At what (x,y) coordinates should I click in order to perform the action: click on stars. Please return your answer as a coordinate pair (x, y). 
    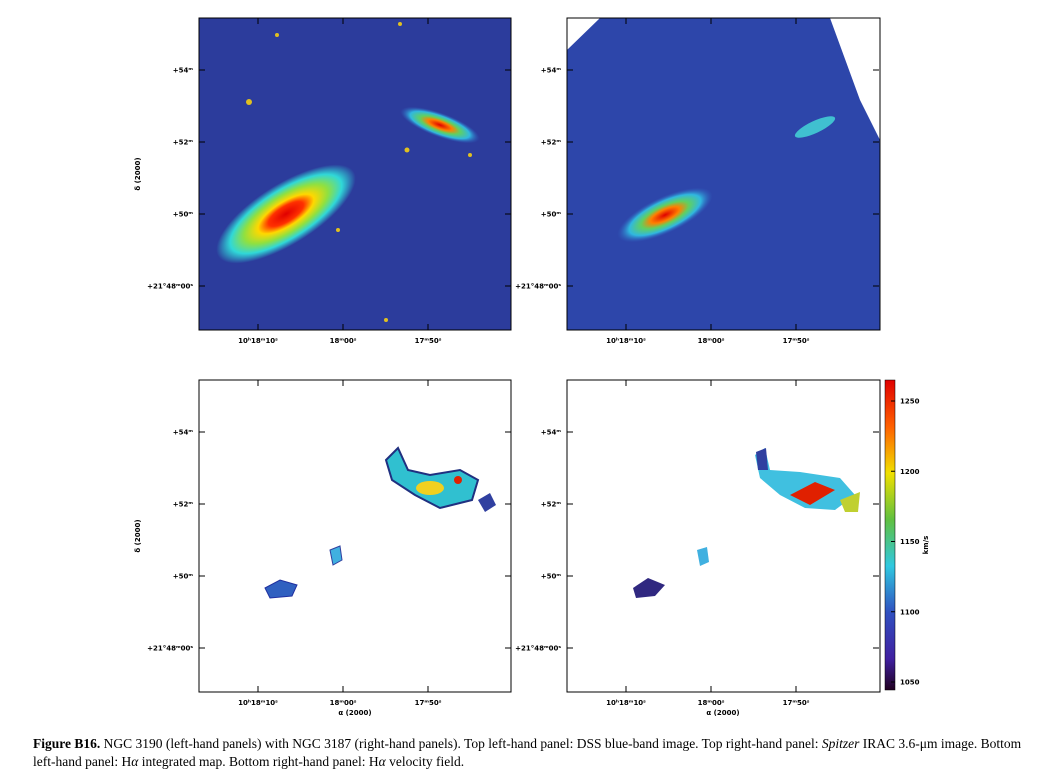
    Looking at the image, I should click on (359, 172).